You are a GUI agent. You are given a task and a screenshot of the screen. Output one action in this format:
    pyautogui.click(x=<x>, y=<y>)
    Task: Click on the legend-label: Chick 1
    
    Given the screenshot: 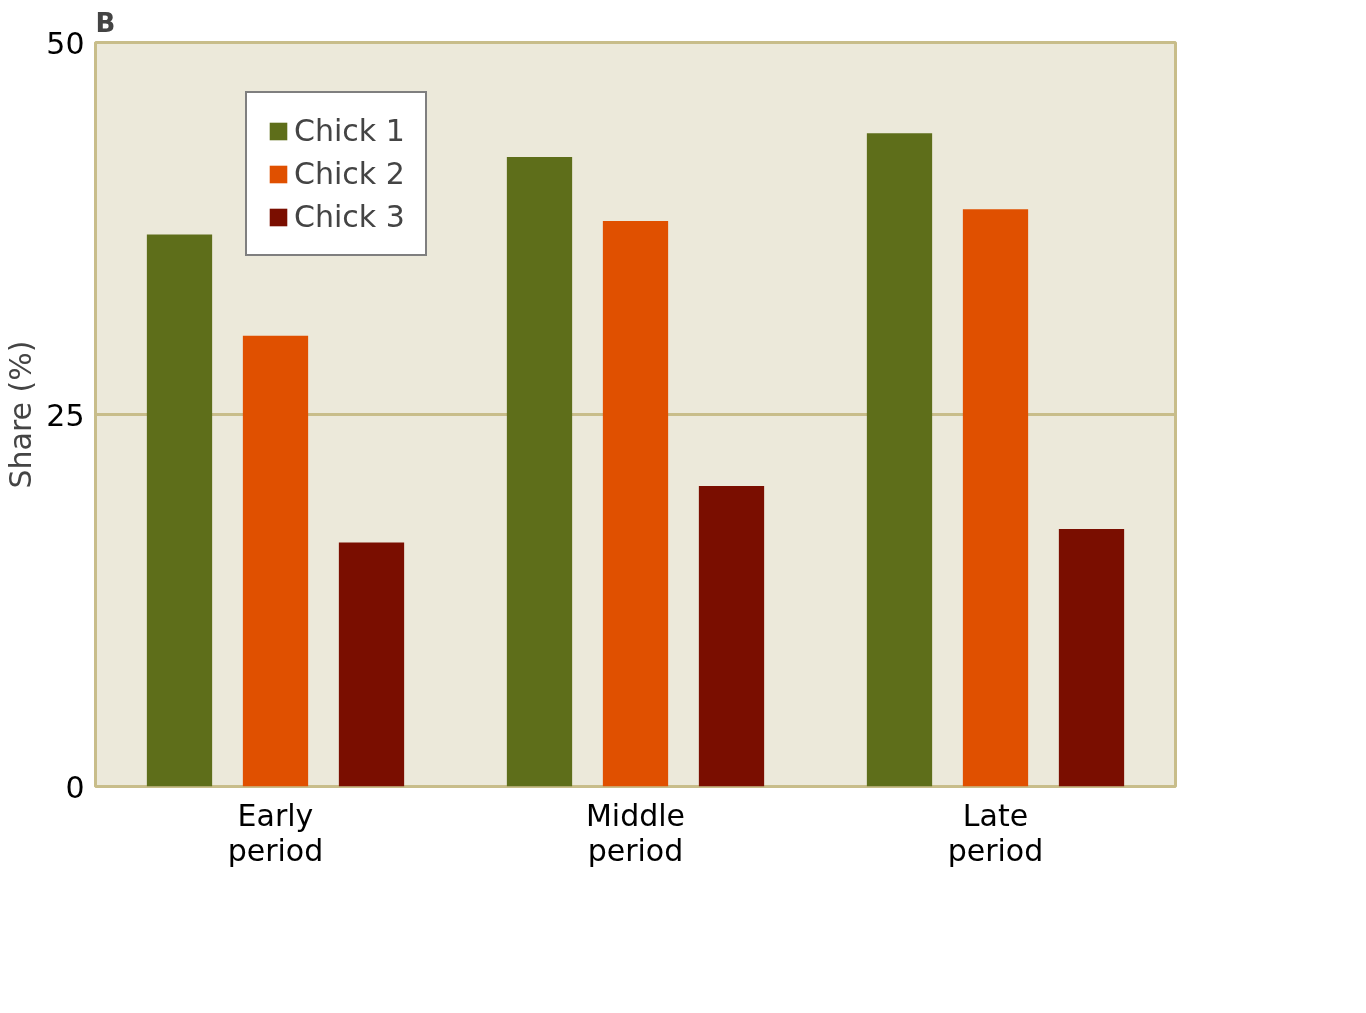 What is the action you would take?
    pyautogui.click(x=349, y=130)
    